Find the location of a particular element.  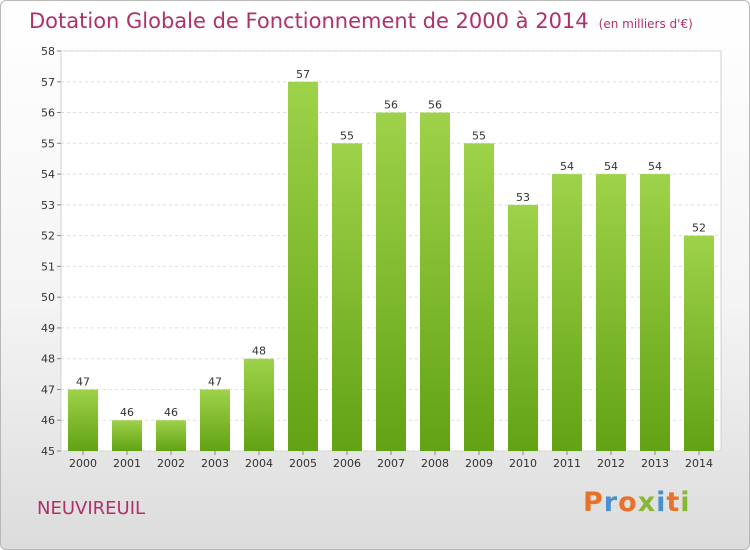

bar-2006 is located at coordinates (347, 297).